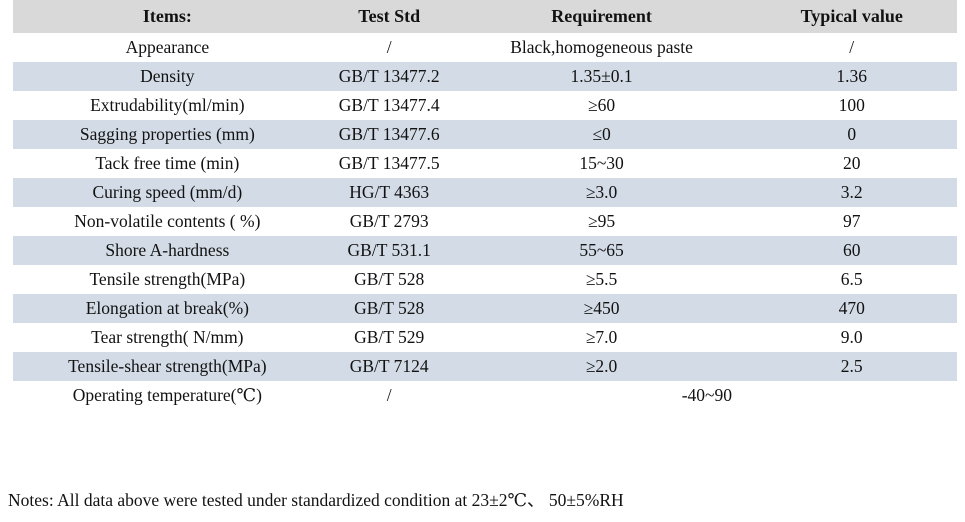  Describe the element at coordinates (485, 395) in the screenshot. I see `table-row: Operating temperature(℃) / -40~90` at that location.